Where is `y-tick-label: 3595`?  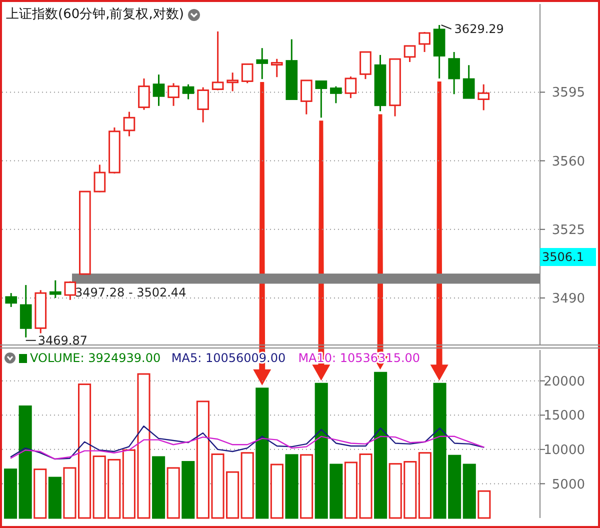
y-tick-label: 3595 is located at coordinates (568, 93).